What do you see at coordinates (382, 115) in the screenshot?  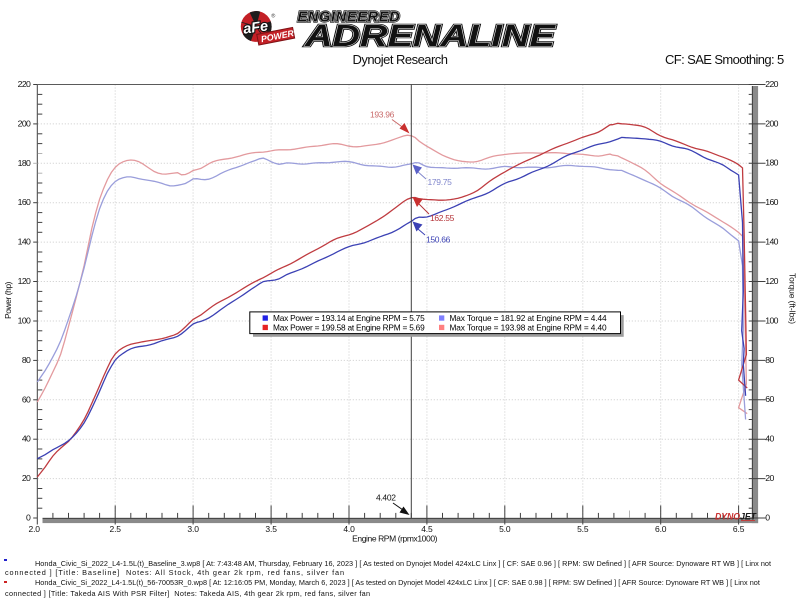 I see `svg-text: 193.96` at bounding box center [382, 115].